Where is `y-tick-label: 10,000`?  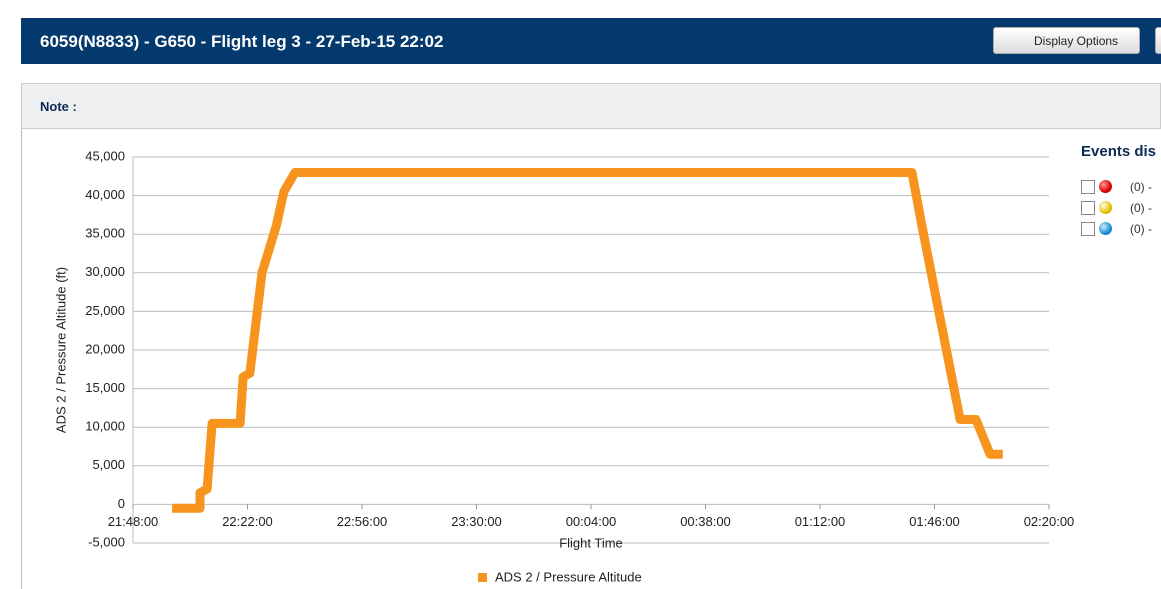
y-tick-label: 10,000 is located at coordinates (105, 426).